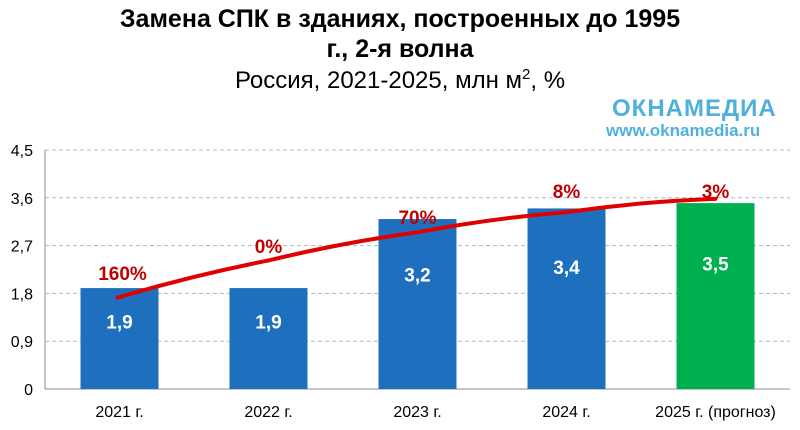  What do you see at coordinates (526, 74) in the screenshot?
I see `subtitle-superscript: 2` at bounding box center [526, 74].